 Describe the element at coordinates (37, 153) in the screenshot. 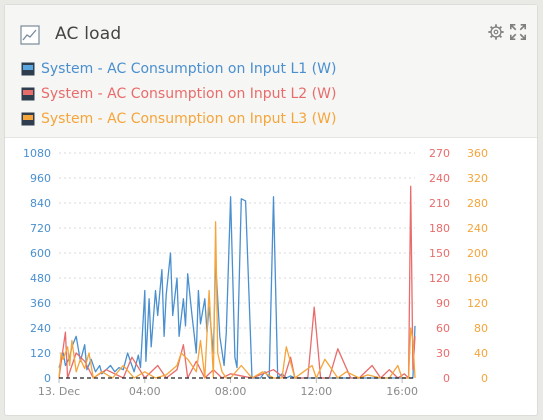

I see `y-tick-label: 1080` at that location.